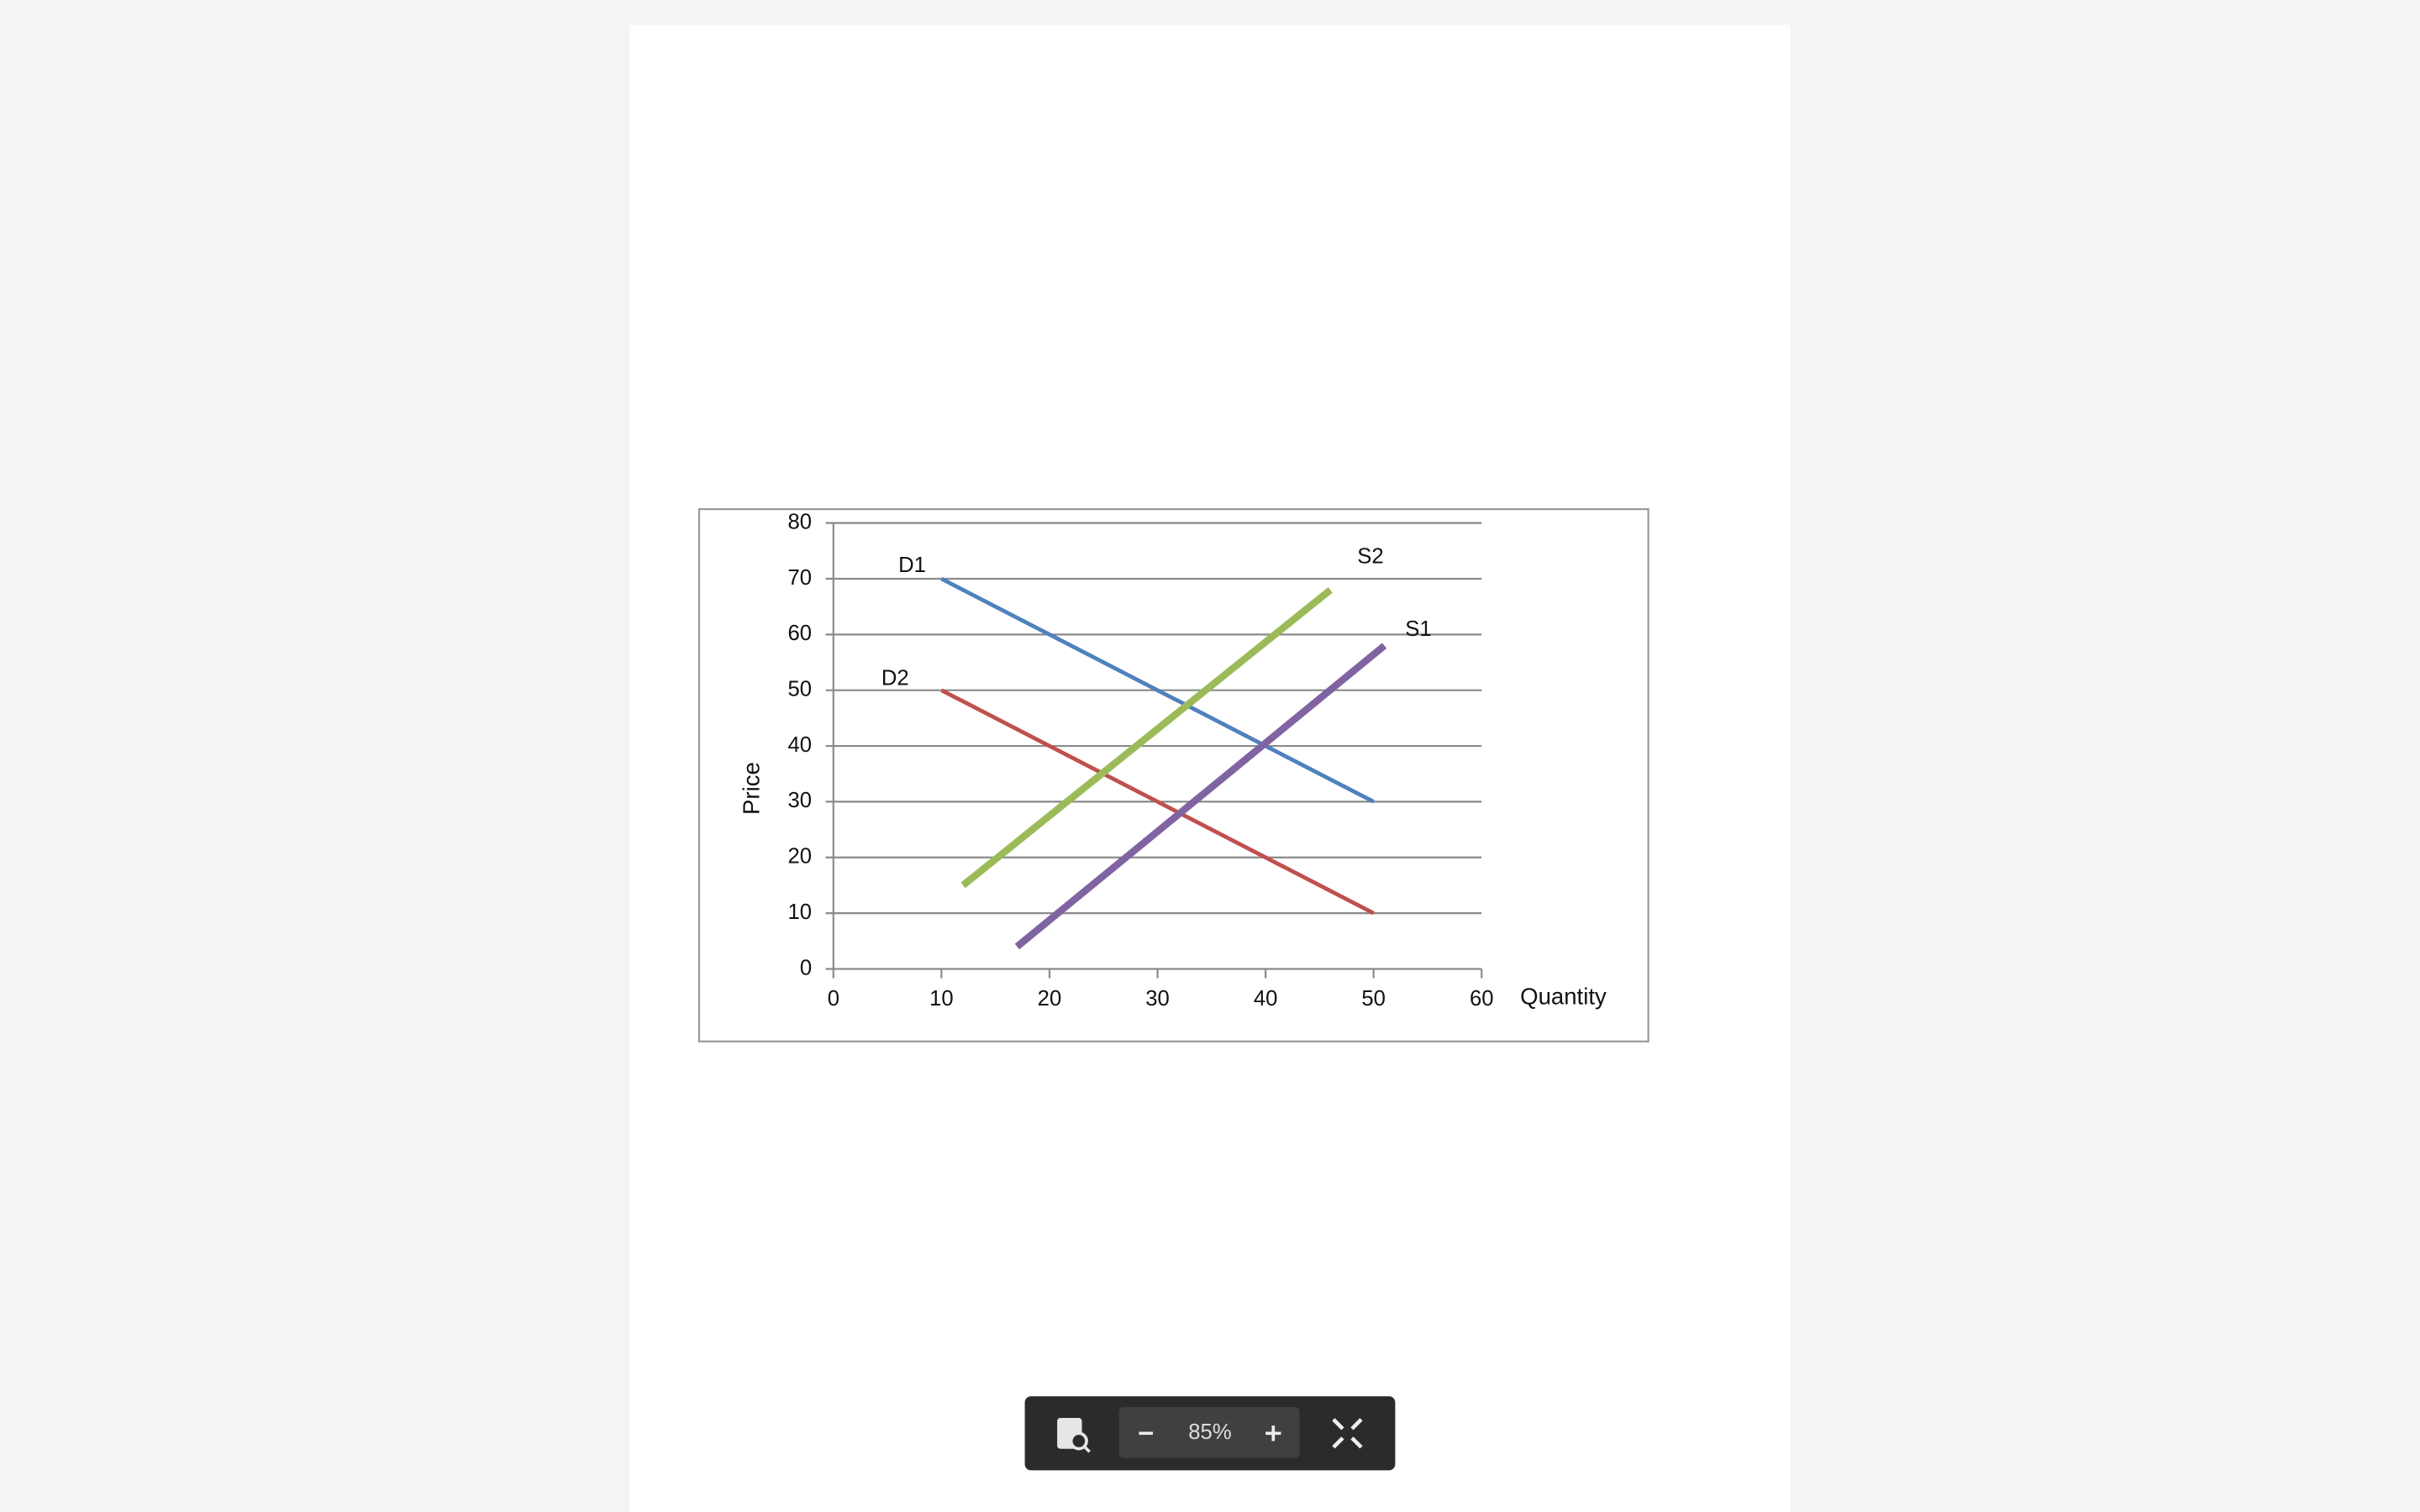  What do you see at coordinates (1273, 1433) in the screenshot?
I see `zoom-in-button` at bounding box center [1273, 1433].